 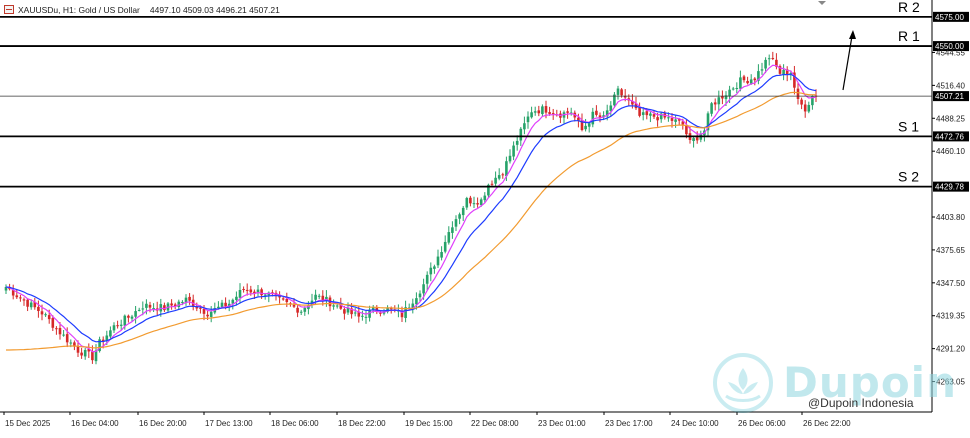 What do you see at coordinates (950, 316) in the screenshot?
I see `y-tick-label: 4319.35` at bounding box center [950, 316].